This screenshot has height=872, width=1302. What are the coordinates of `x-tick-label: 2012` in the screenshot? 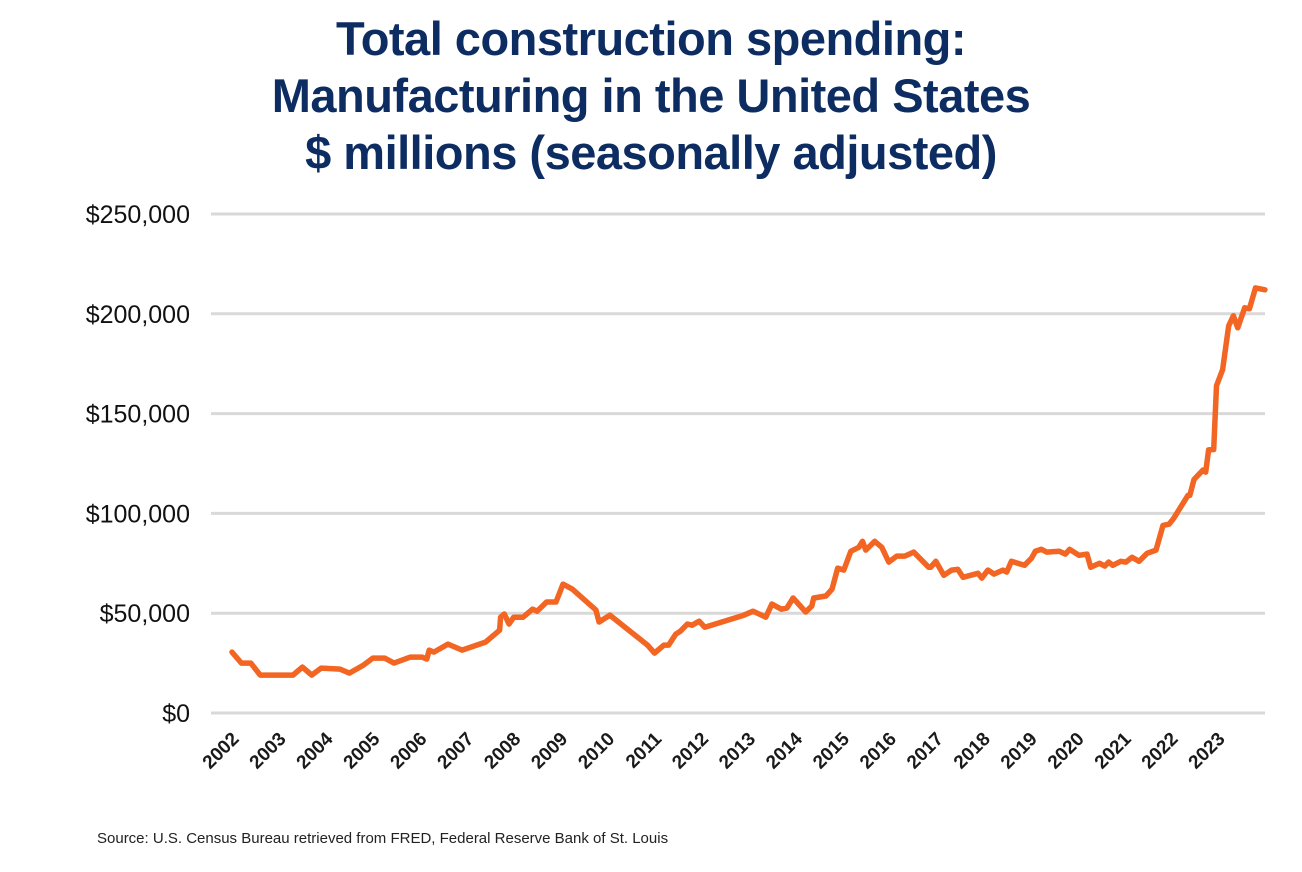 It's located at (690, 751).